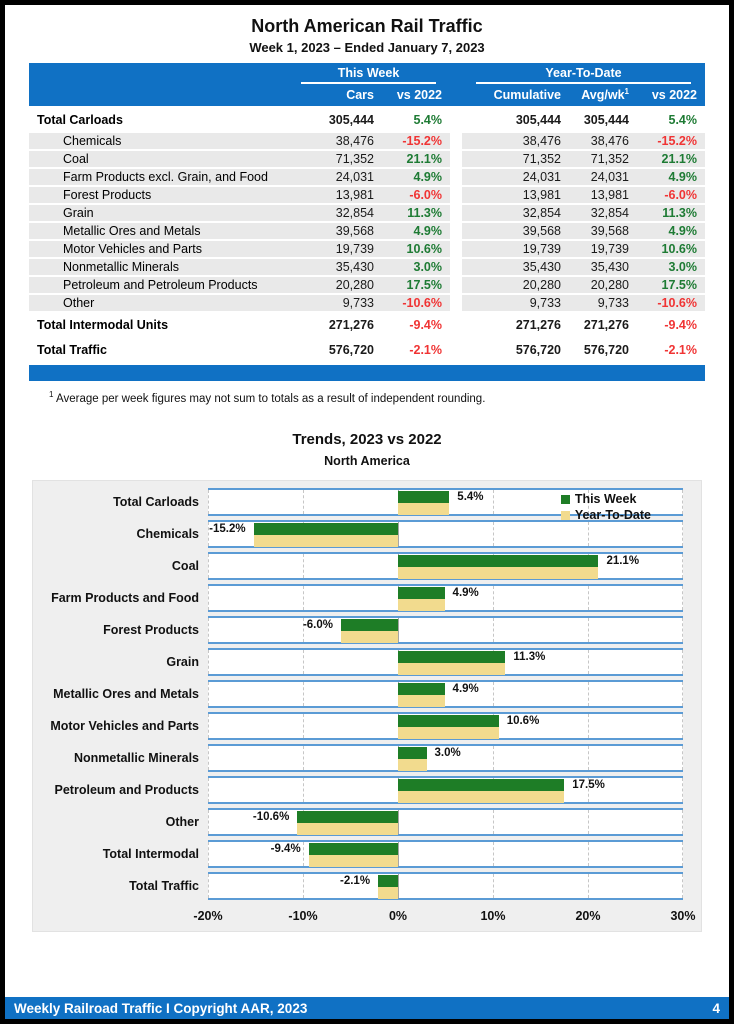  What do you see at coordinates (334, 285) in the screenshot?
I see `cars-value: 20,280` at bounding box center [334, 285].